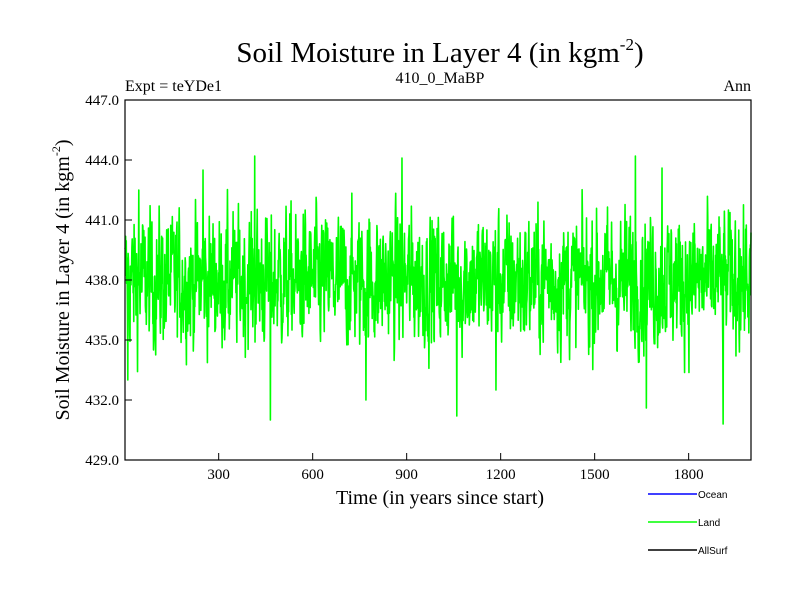 This screenshot has height=600, width=800. I want to click on x-axis-label: Time (in years since start), so click(440, 498).